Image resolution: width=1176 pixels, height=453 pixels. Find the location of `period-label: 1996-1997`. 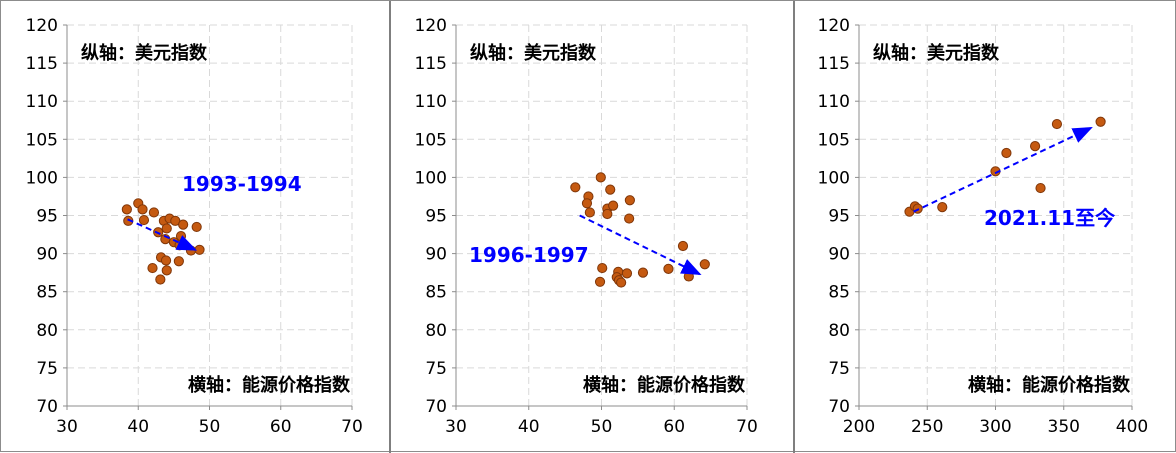

period-label: 1996-1997 is located at coordinates (529, 255).